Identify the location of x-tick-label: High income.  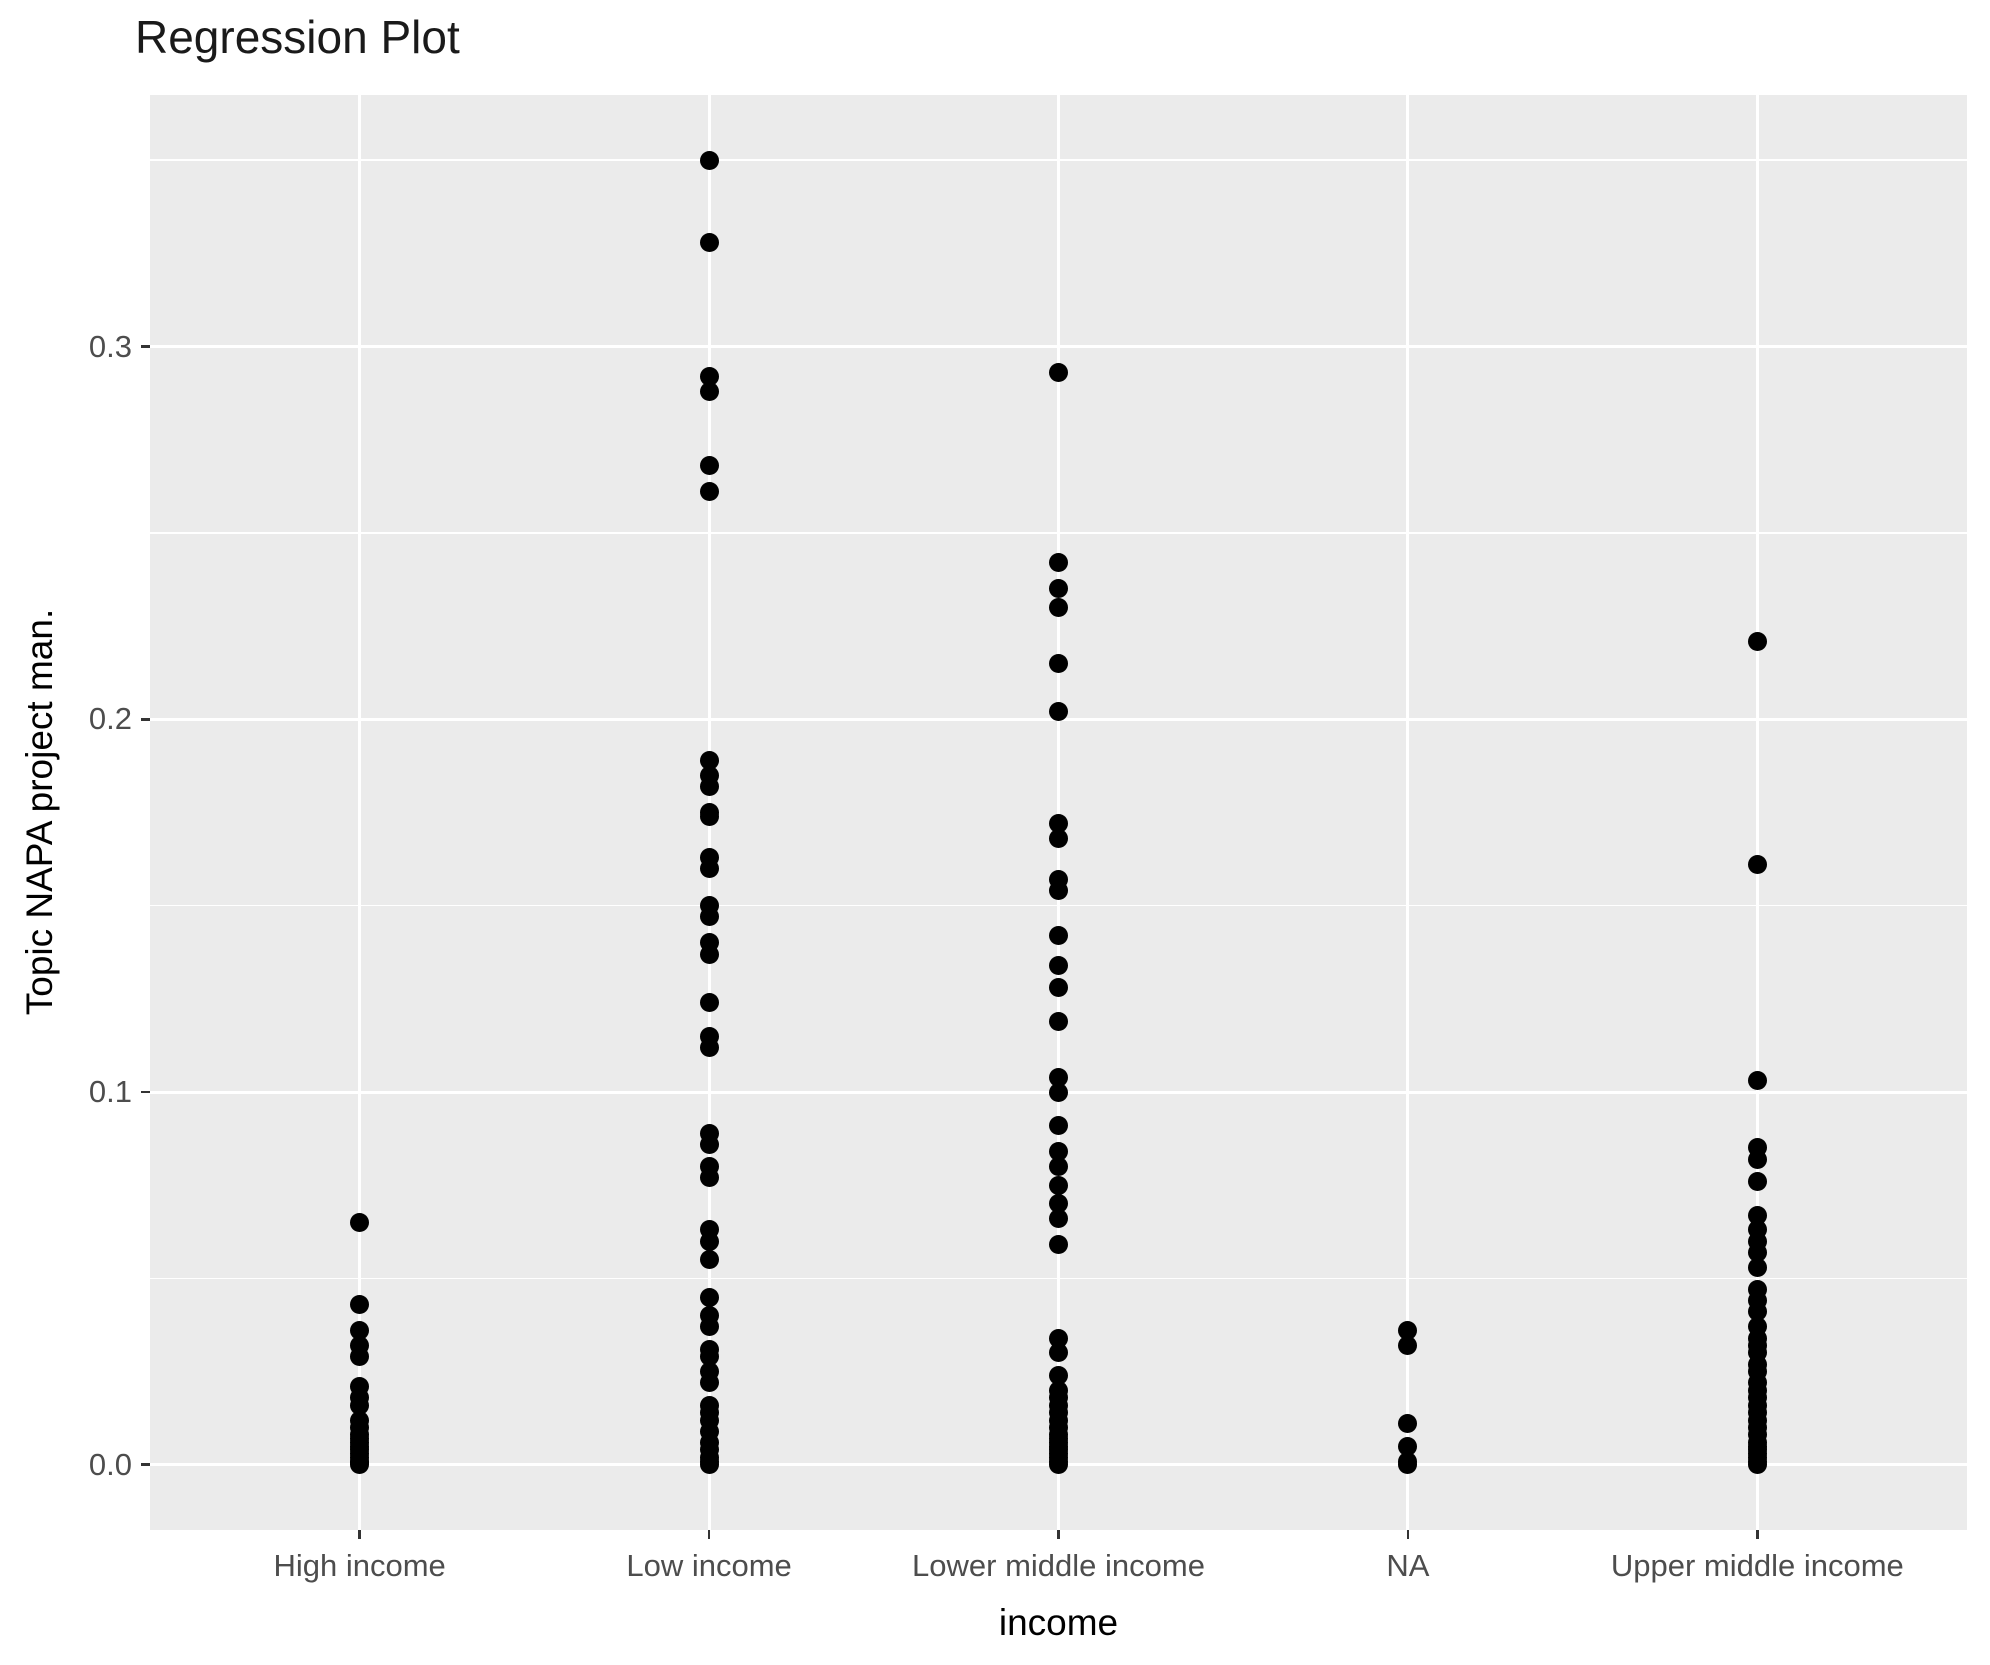
(359, 1565).